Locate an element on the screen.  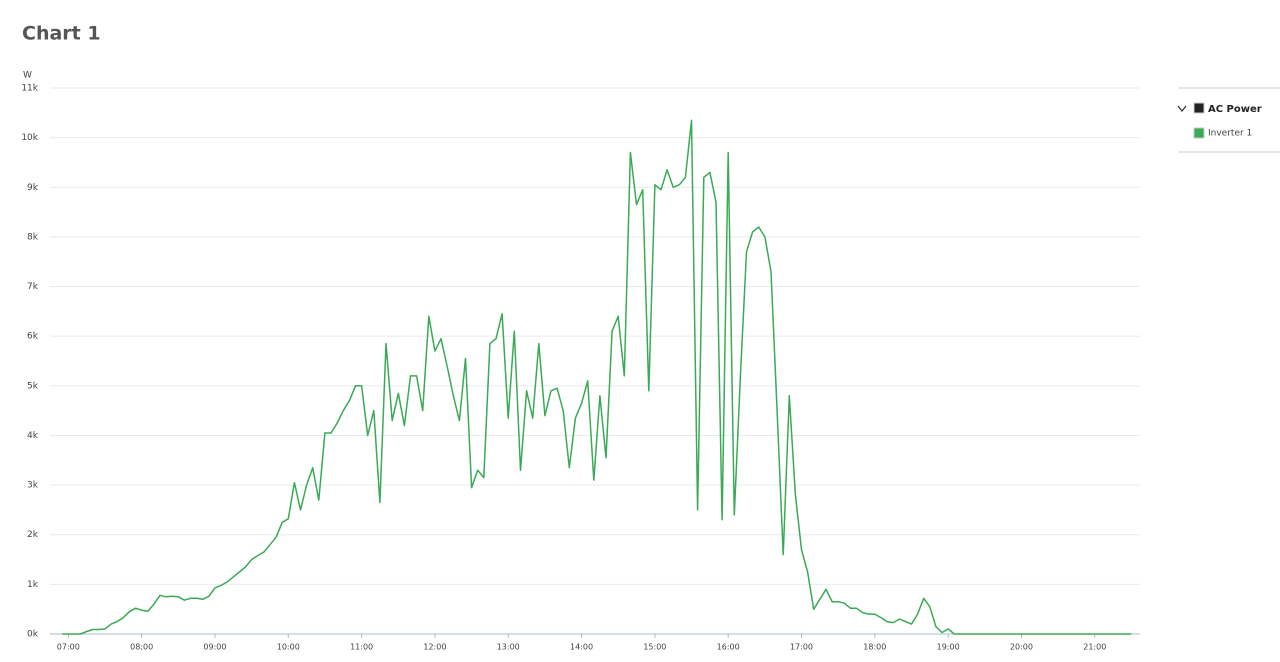
legend-swatch is located at coordinates (1199, 133).